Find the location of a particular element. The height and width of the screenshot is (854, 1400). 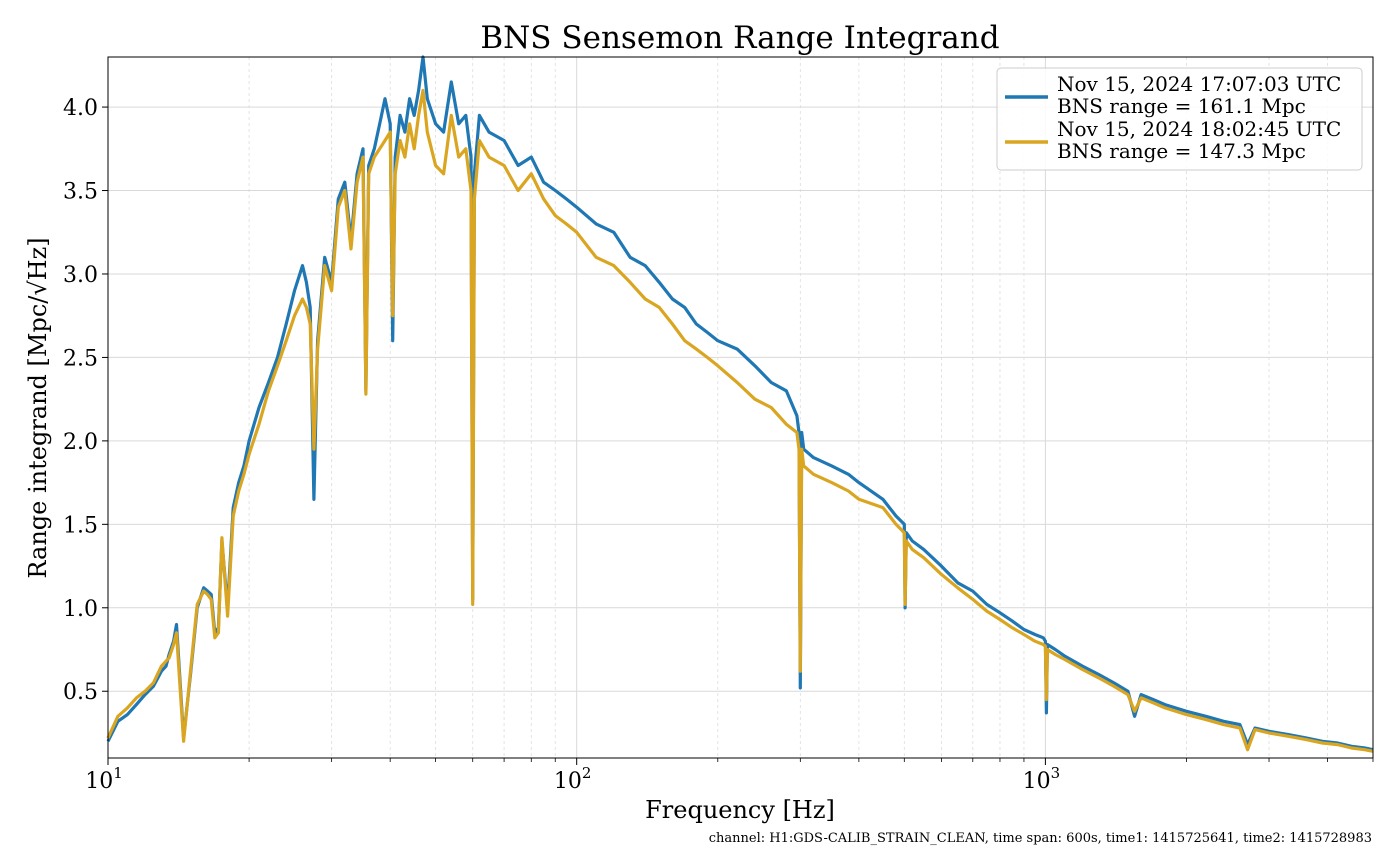

legend-label-series-2-range: BNS range = 147.3 Mpc is located at coordinates (1181, 151).